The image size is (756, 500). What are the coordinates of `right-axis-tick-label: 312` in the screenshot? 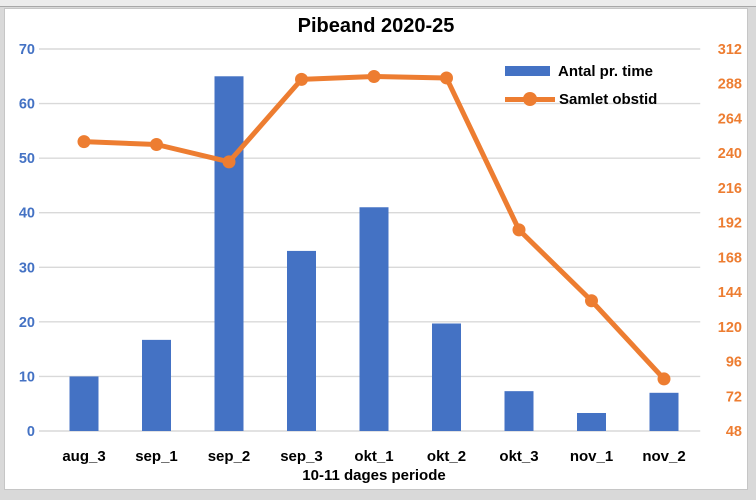 It's located at (730, 50).